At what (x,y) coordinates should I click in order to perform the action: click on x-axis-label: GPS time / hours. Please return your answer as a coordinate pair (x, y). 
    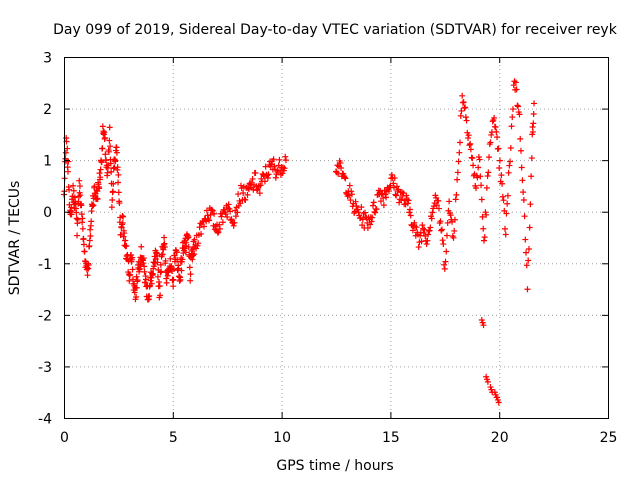
    Looking at the image, I should click on (334, 466).